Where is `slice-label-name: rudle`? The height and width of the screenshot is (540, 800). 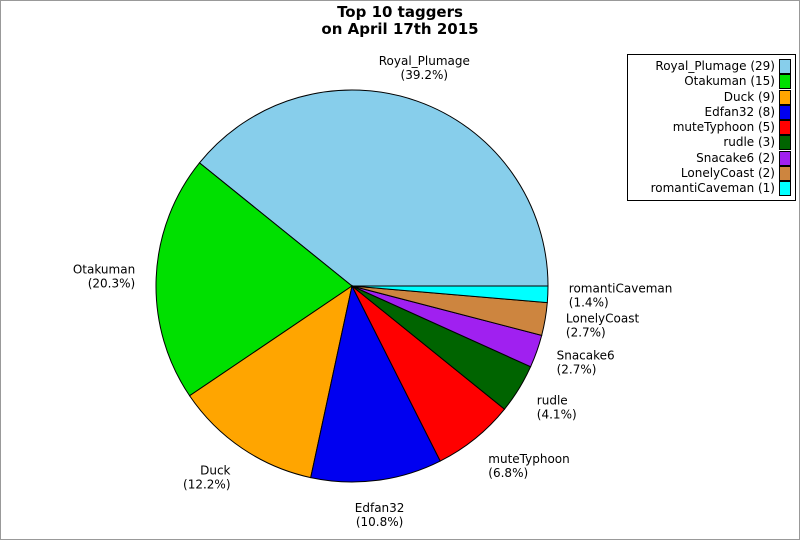
slice-label-name: rudle is located at coordinates (552, 400).